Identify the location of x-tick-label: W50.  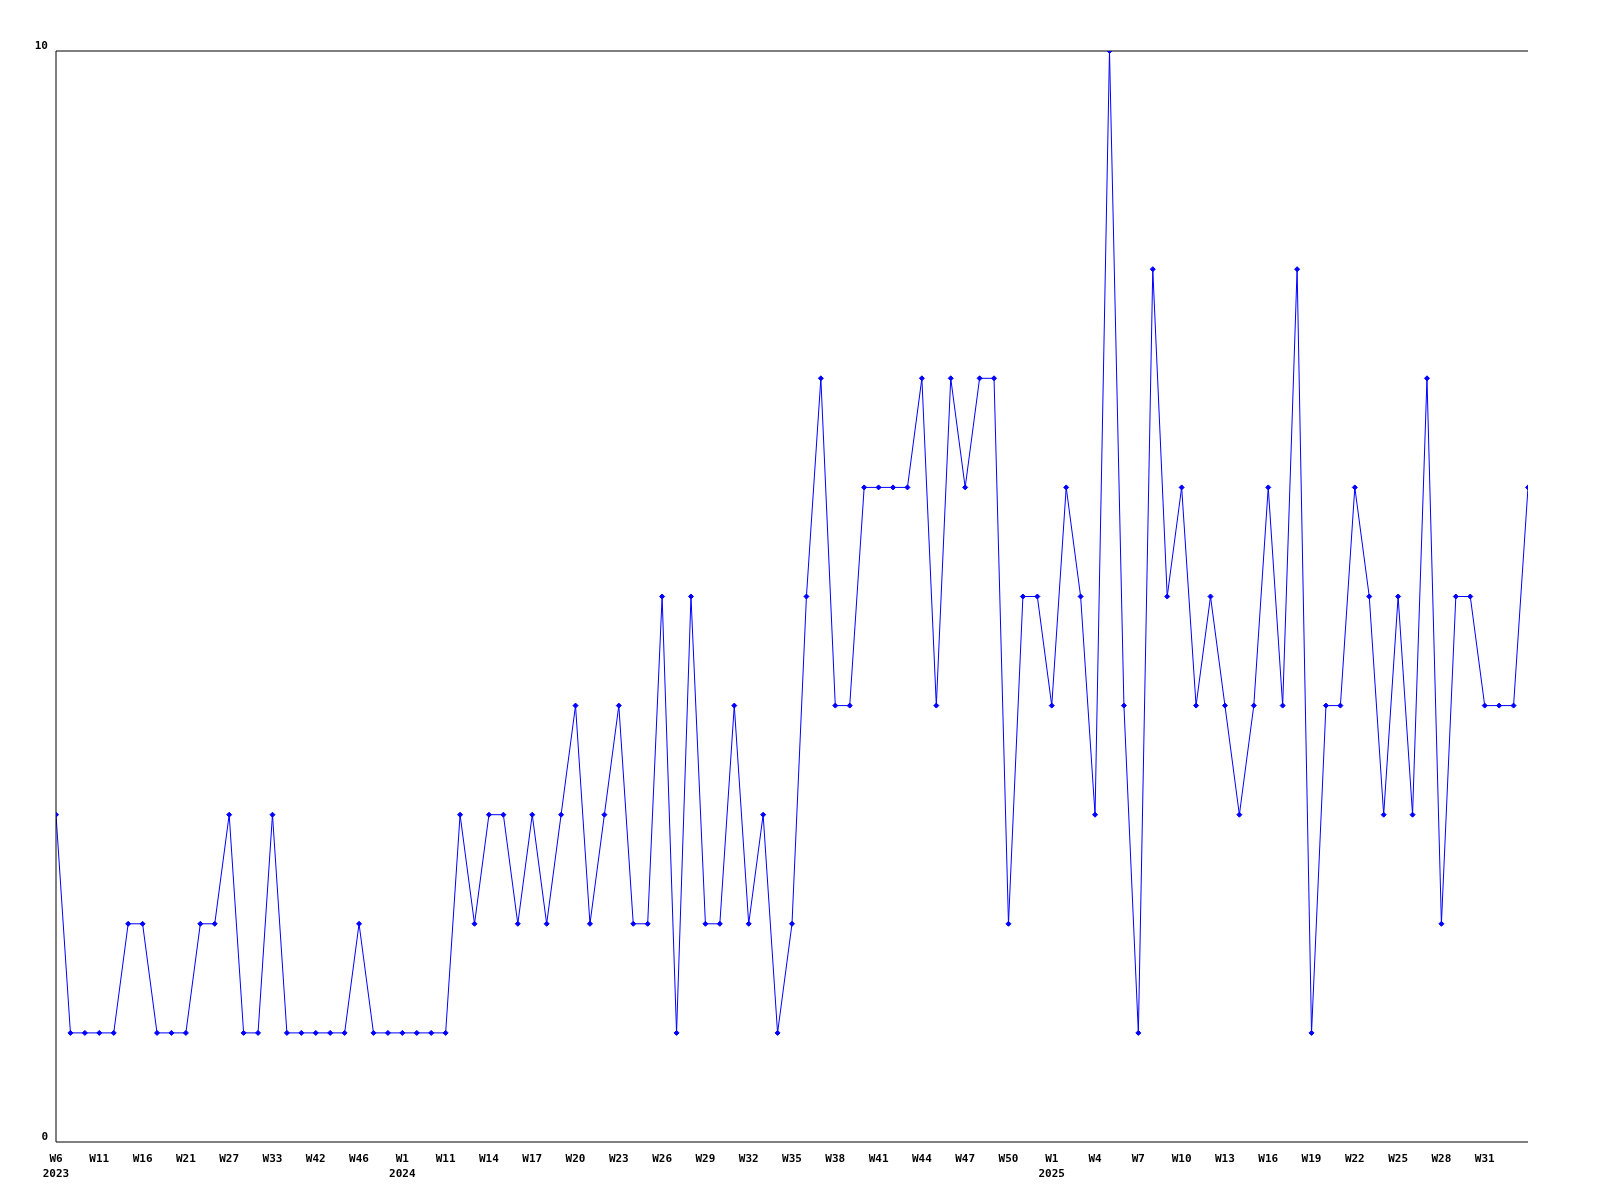
(1008, 1158).